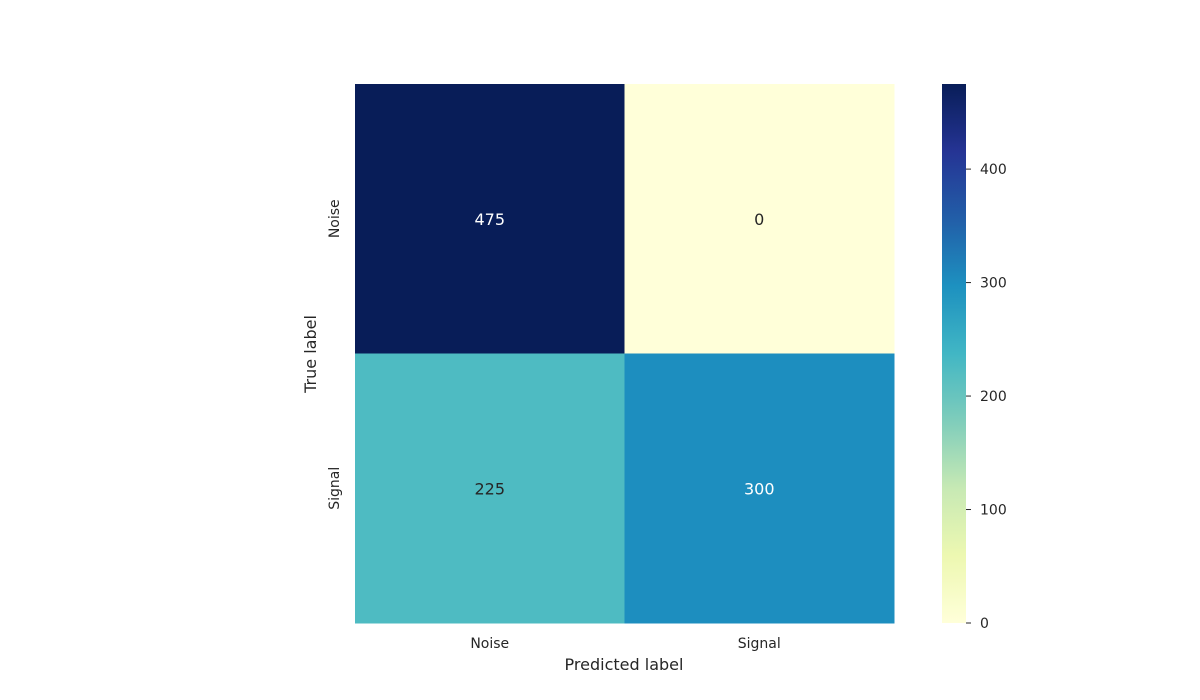 The image size is (1200, 700). I want to click on colorbar-tick-label: 200, so click(993, 397).